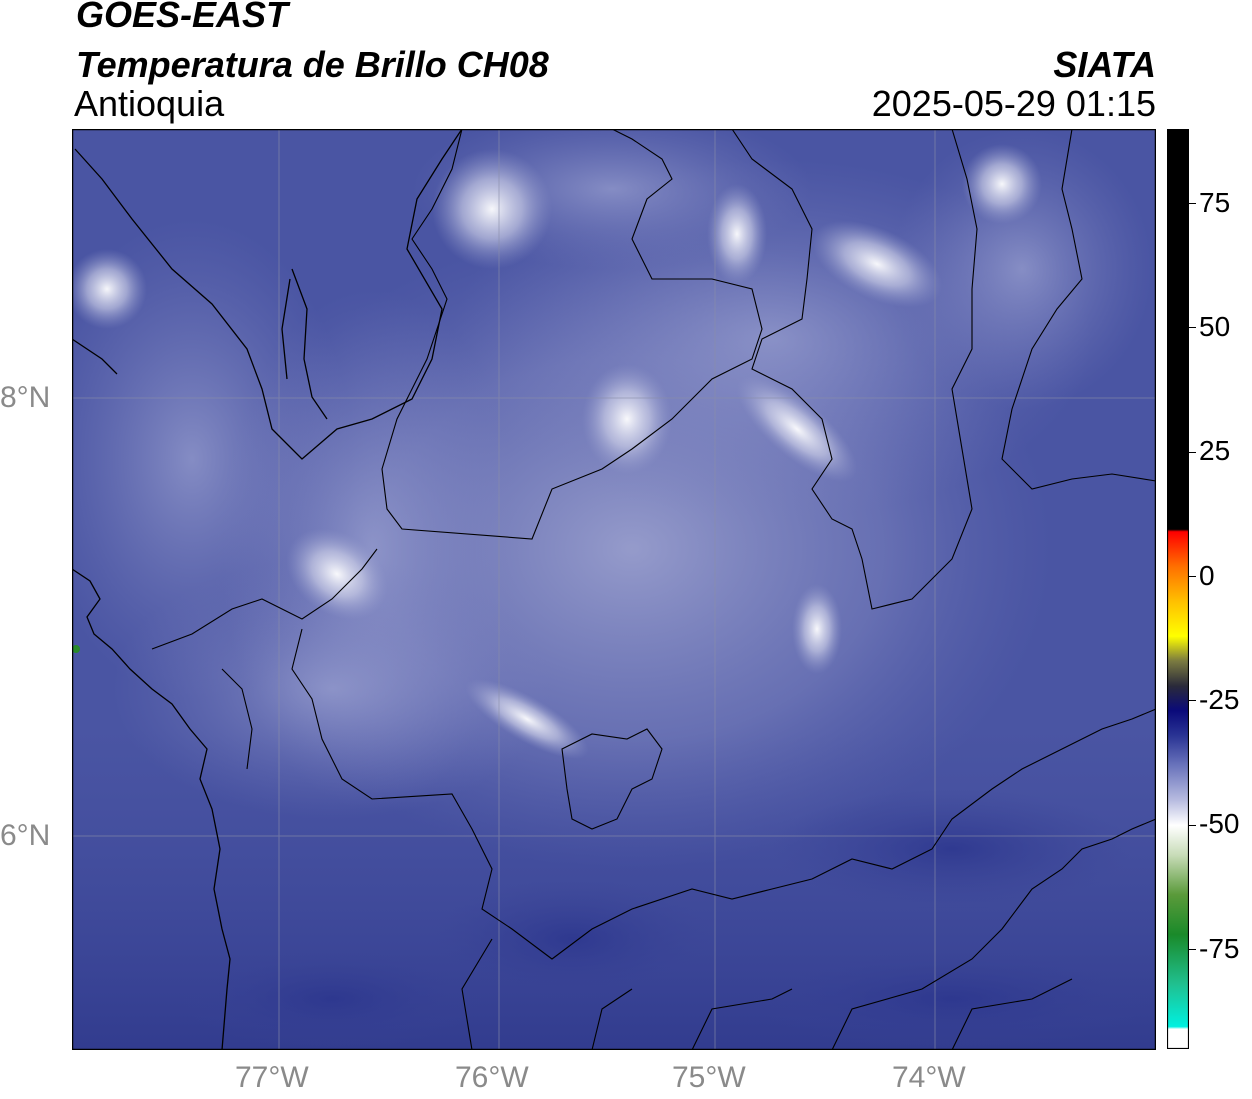  Describe the element at coordinates (709, 1077) in the screenshot. I see `lon-tick-75w: 75°W` at that location.